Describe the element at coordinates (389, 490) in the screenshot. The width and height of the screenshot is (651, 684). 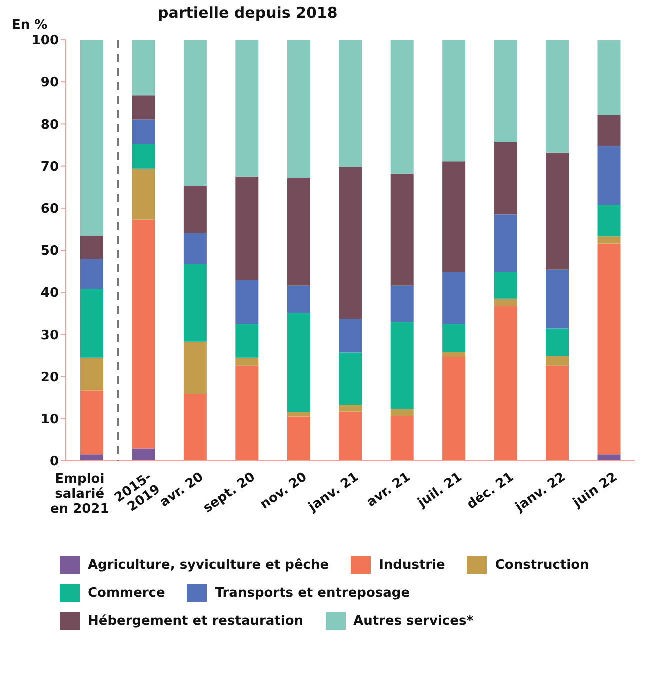
I see `x-tick-label: avr. 21` at that location.